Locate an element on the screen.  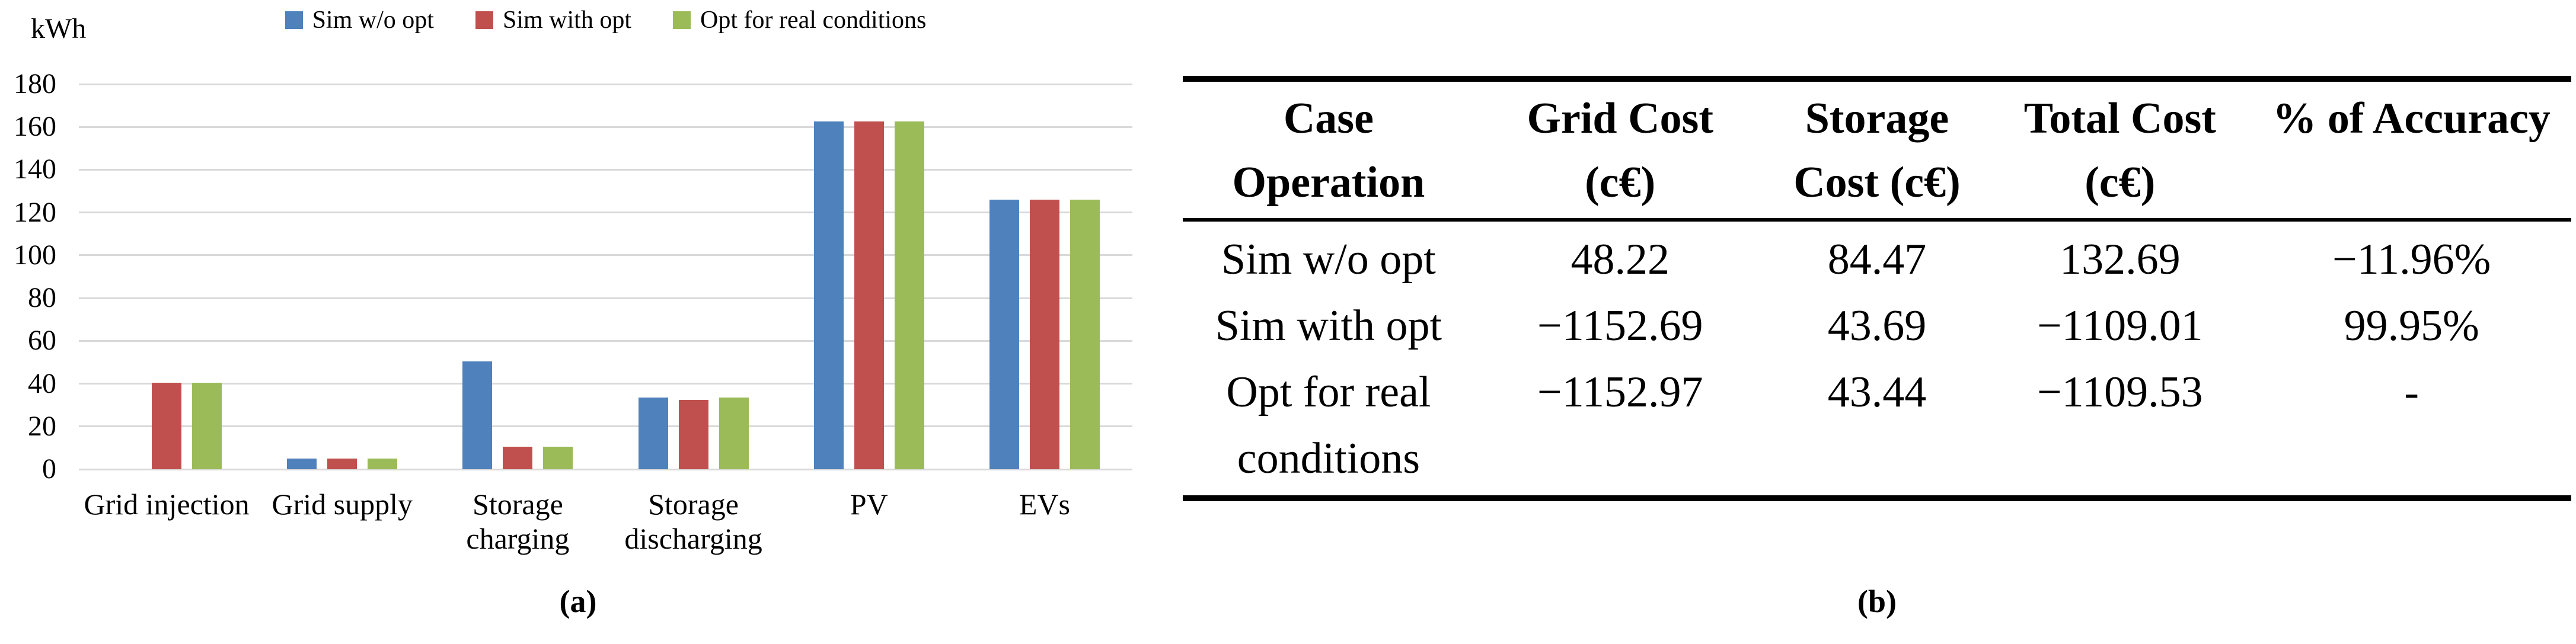
cell-grid-cost: −1152.97 is located at coordinates (1620, 392).